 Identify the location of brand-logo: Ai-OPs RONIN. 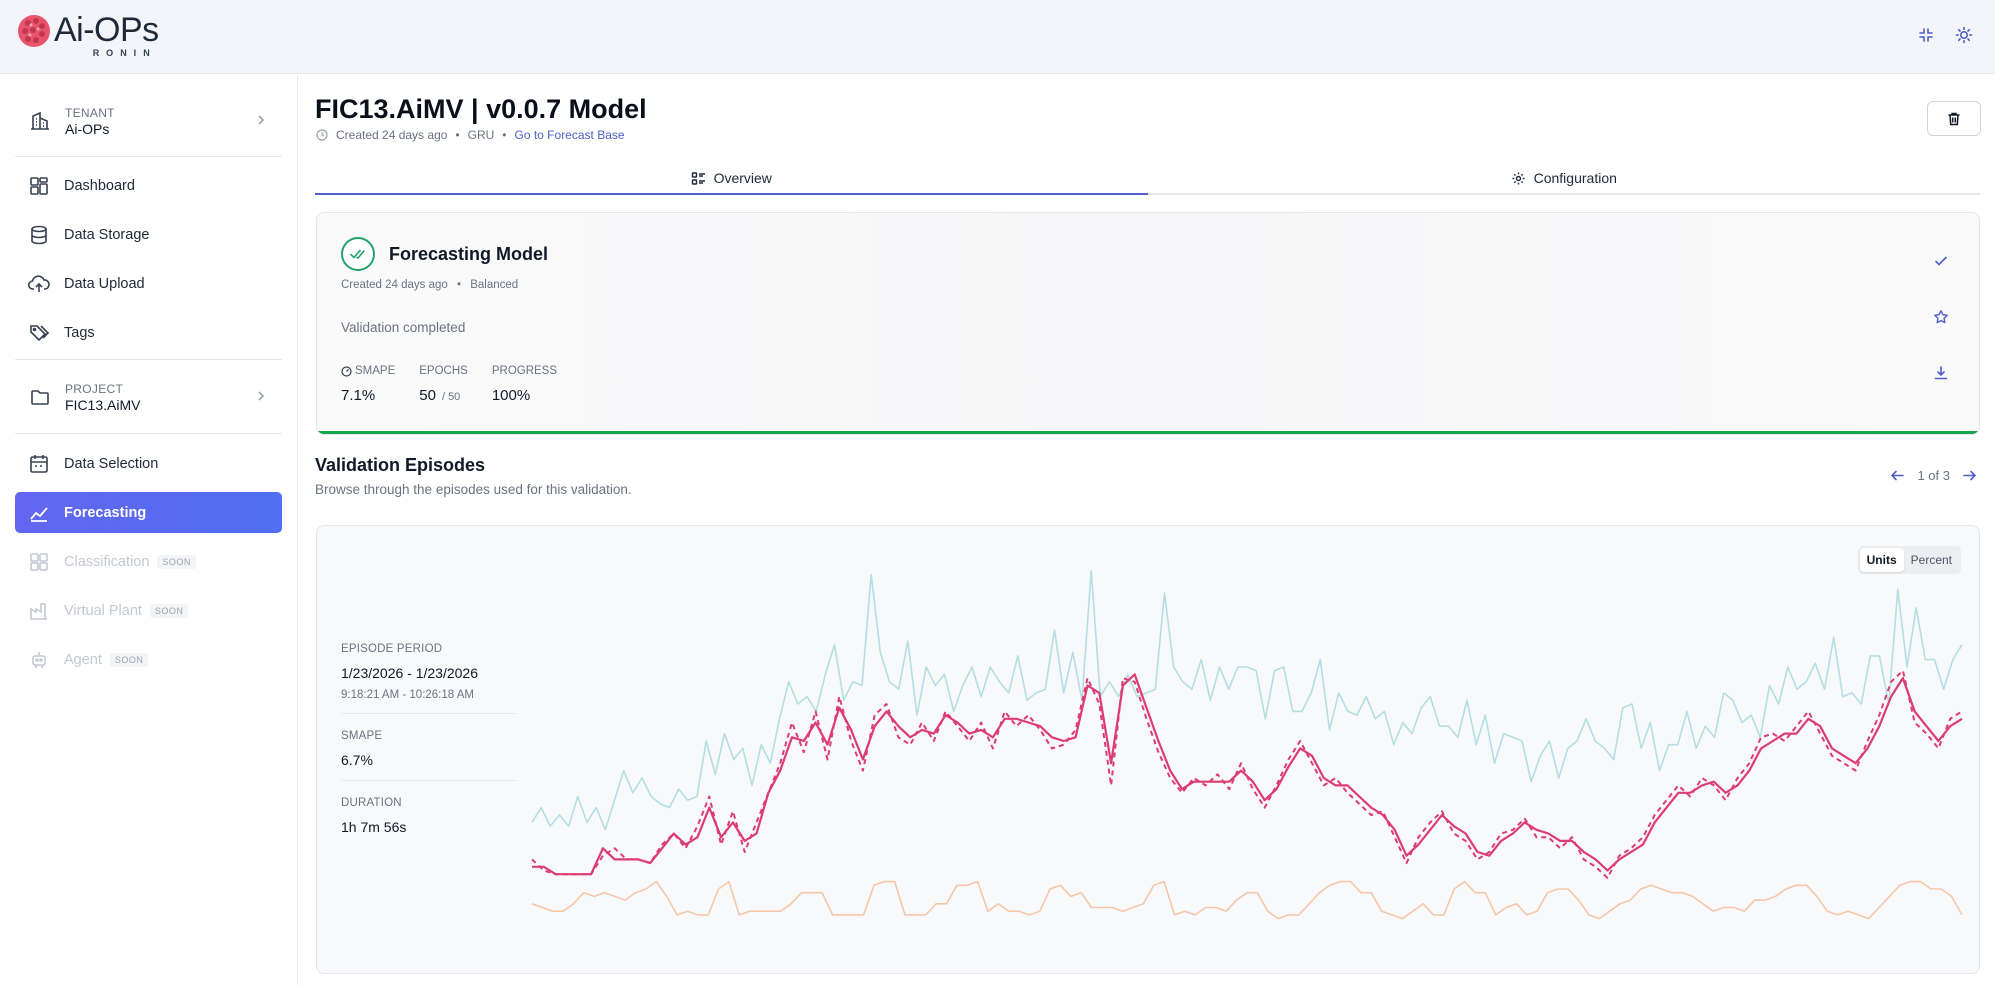
(87, 34).